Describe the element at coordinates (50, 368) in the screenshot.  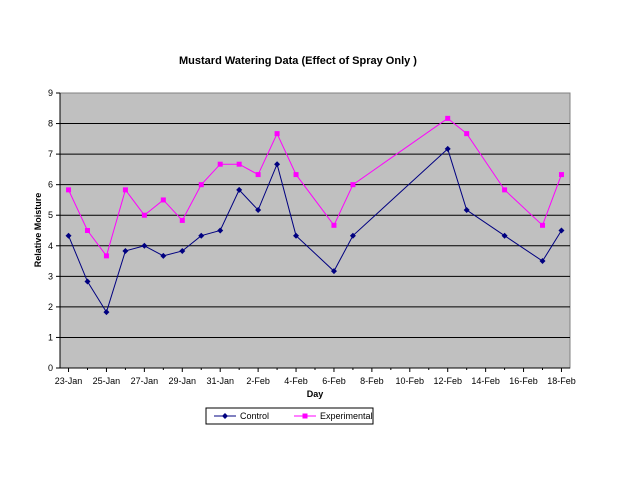
I see `y-tick-label-0: 0` at that location.